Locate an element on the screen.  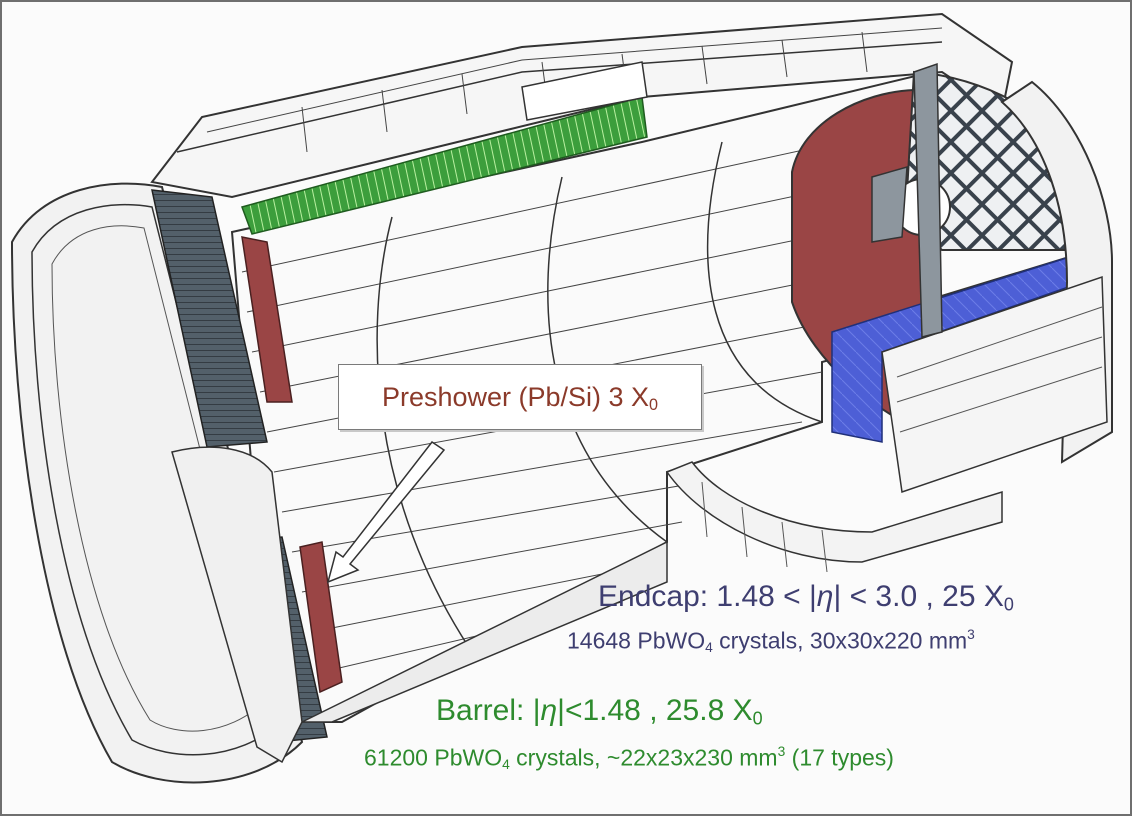
barrel-title: Barrel: |η|<1.48 , 25.8 X0 is located at coordinates (599, 712).